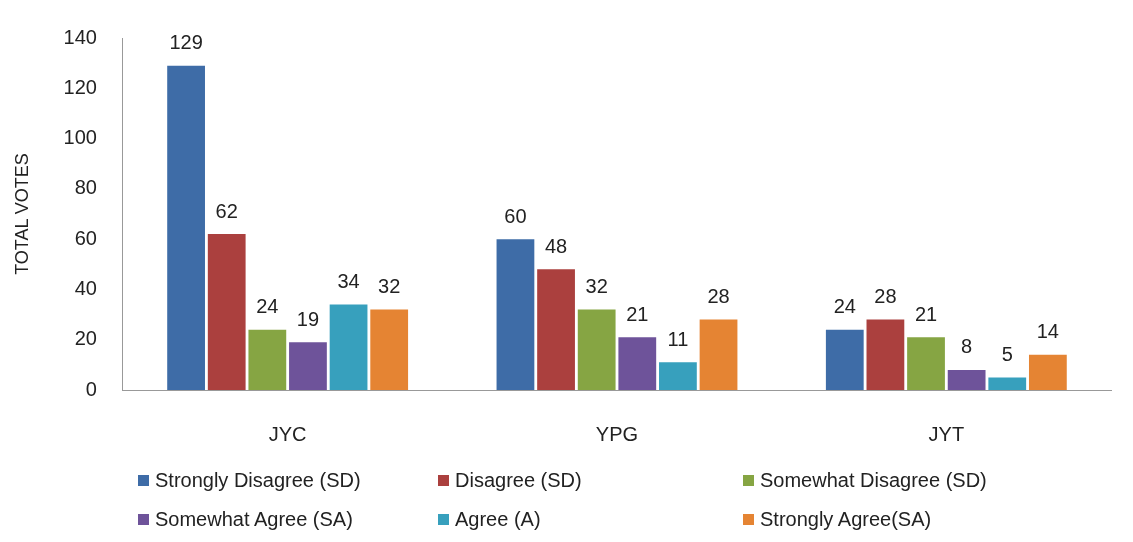 This screenshot has width=1133, height=542. What do you see at coordinates (80, 86) in the screenshot?
I see `y-tick-label: 120` at bounding box center [80, 86].